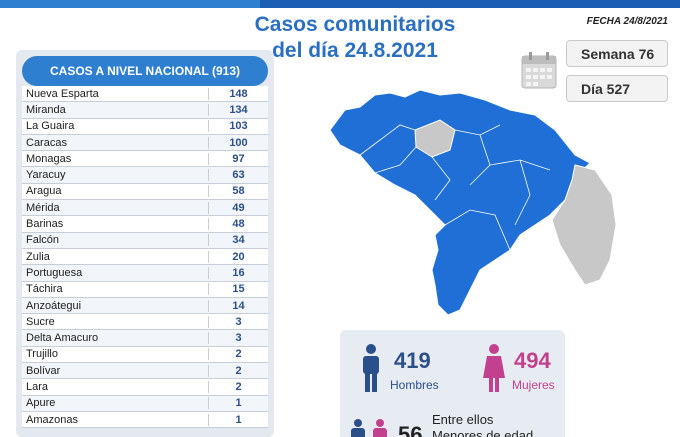 The width and height of the screenshot is (680, 437). Describe the element at coordinates (145, 159) in the screenshot. I see `table-row: Monagas 97` at that location.